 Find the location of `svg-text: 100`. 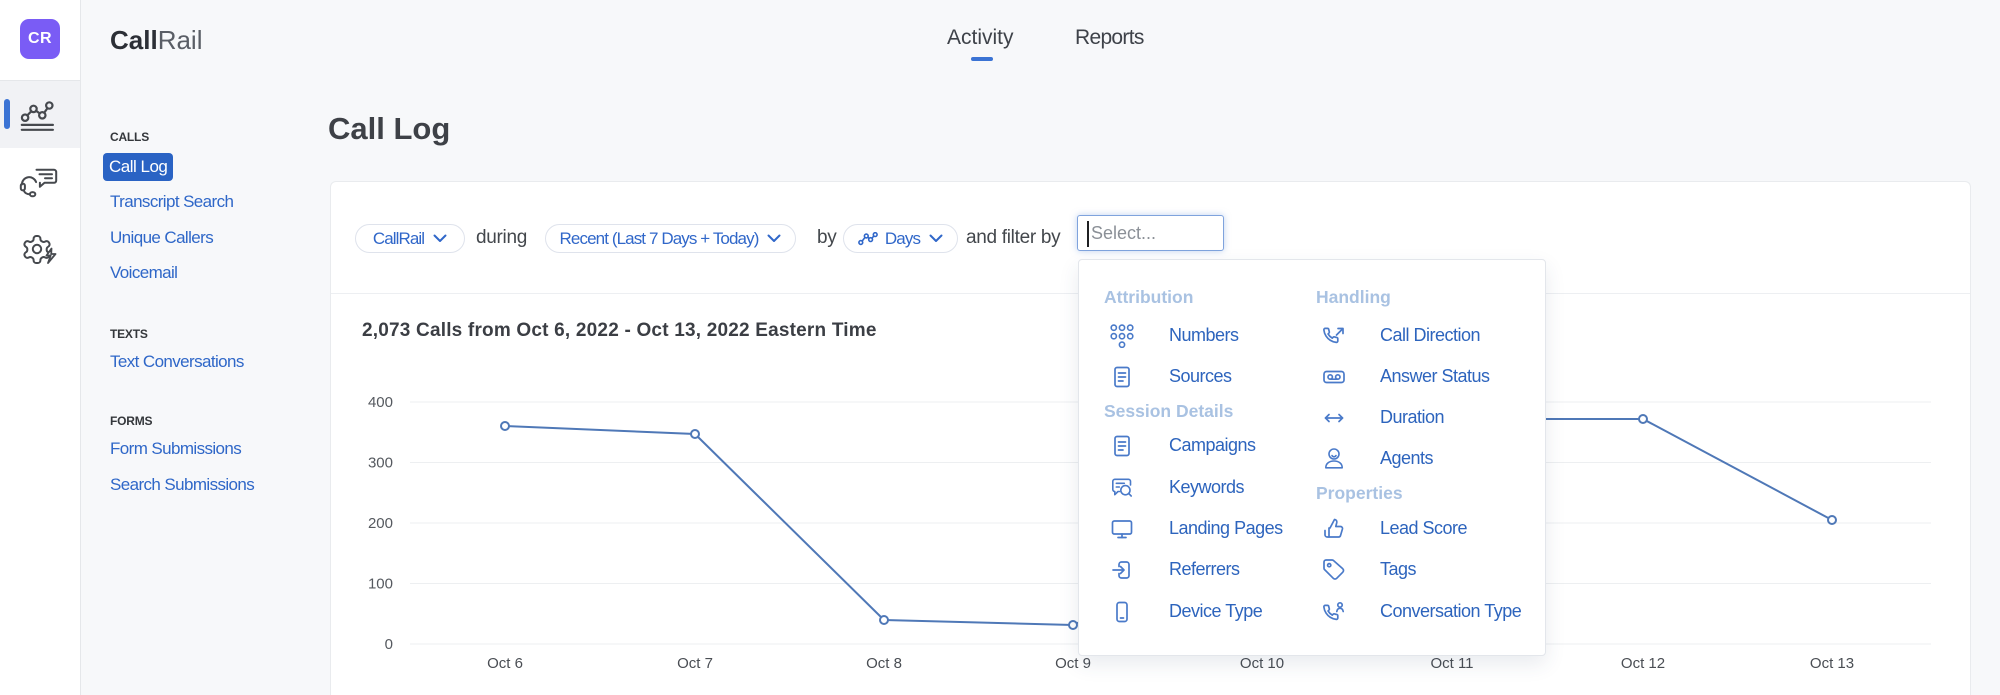

svg-text: 100 is located at coordinates (380, 584).